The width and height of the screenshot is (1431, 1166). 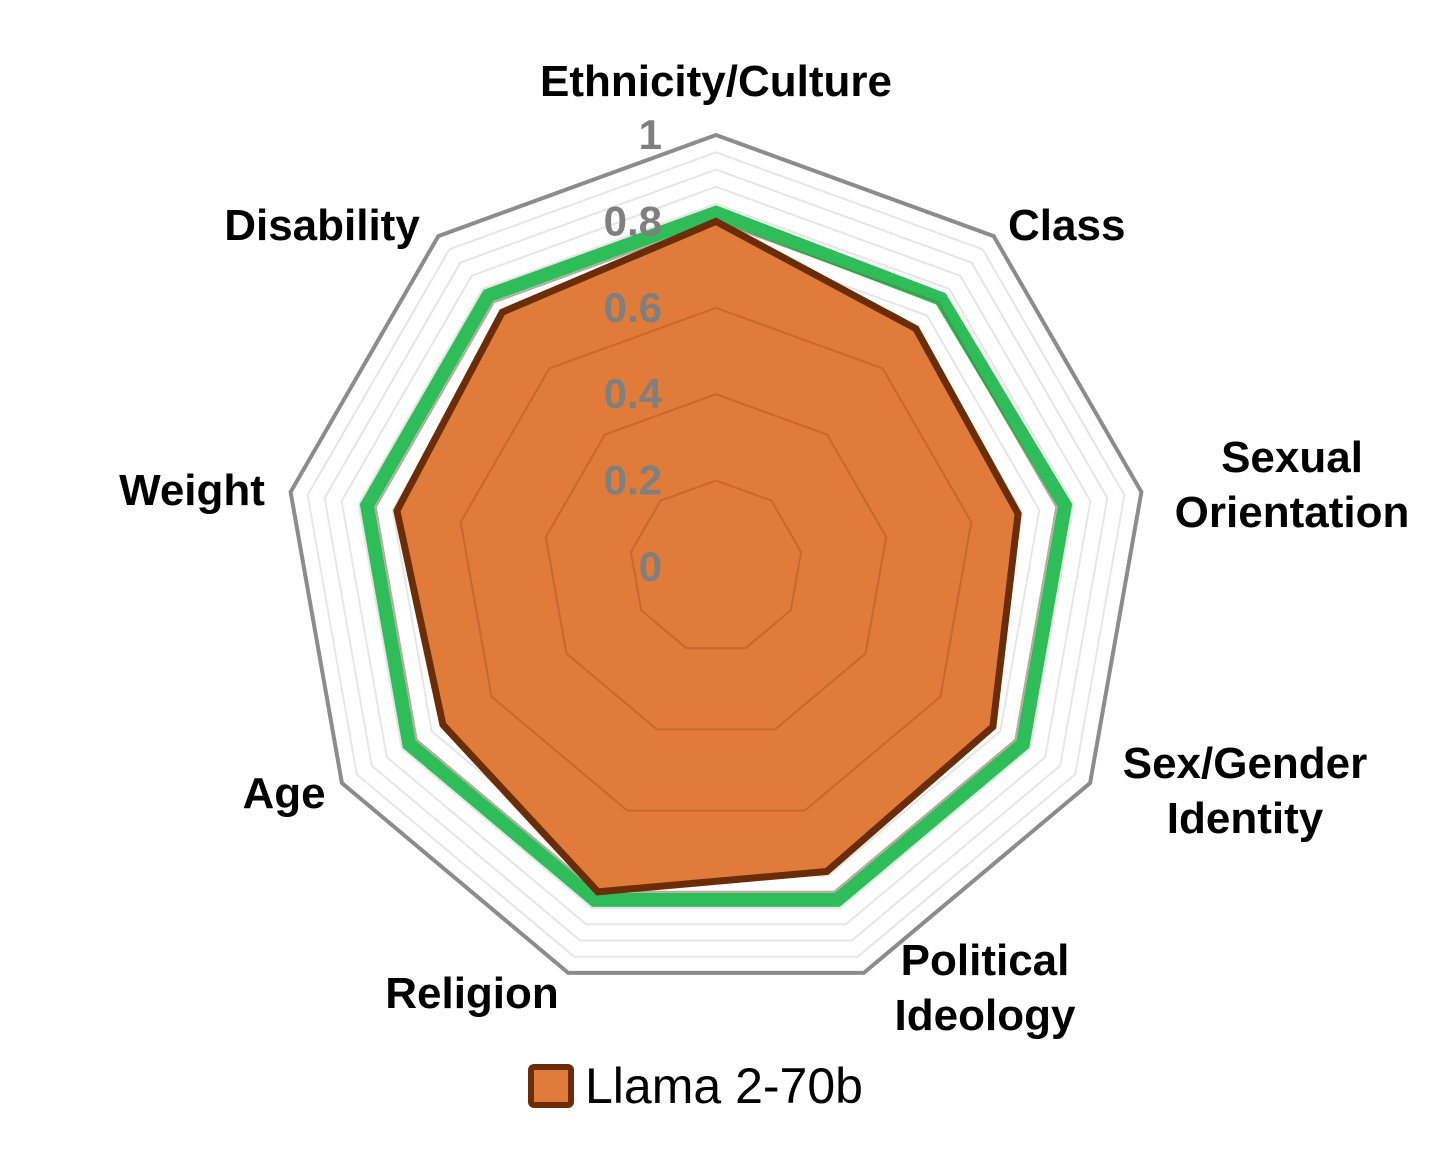 I want to click on category-label: Sex/Gender Identity, so click(x=1245, y=791).